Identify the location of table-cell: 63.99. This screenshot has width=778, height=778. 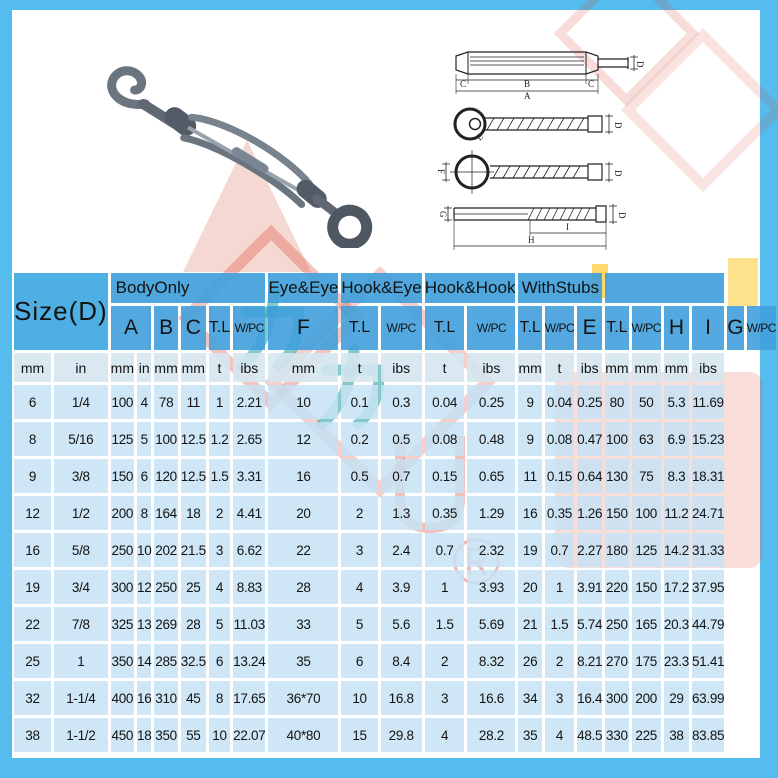
(708, 698).